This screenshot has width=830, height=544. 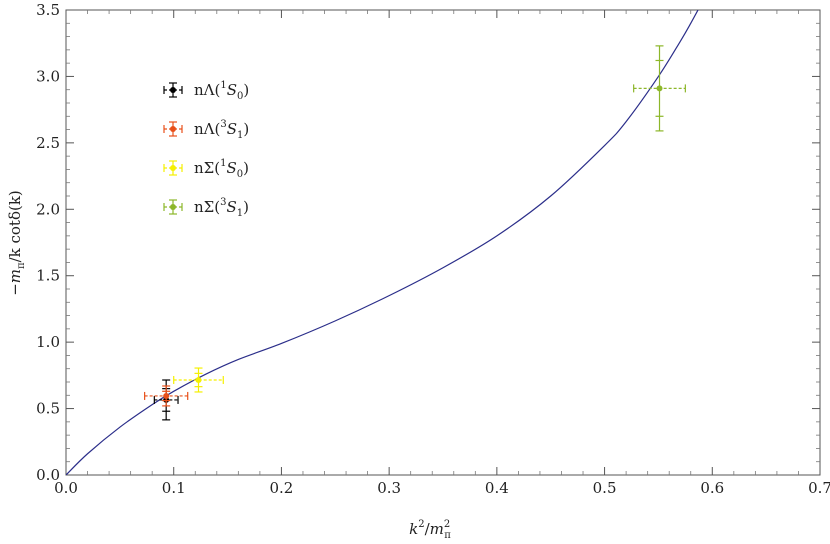 What do you see at coordinates (389, 488) in the screenshot?
I see `x-tick-label: 0.3` at bounding box center [389, 488].